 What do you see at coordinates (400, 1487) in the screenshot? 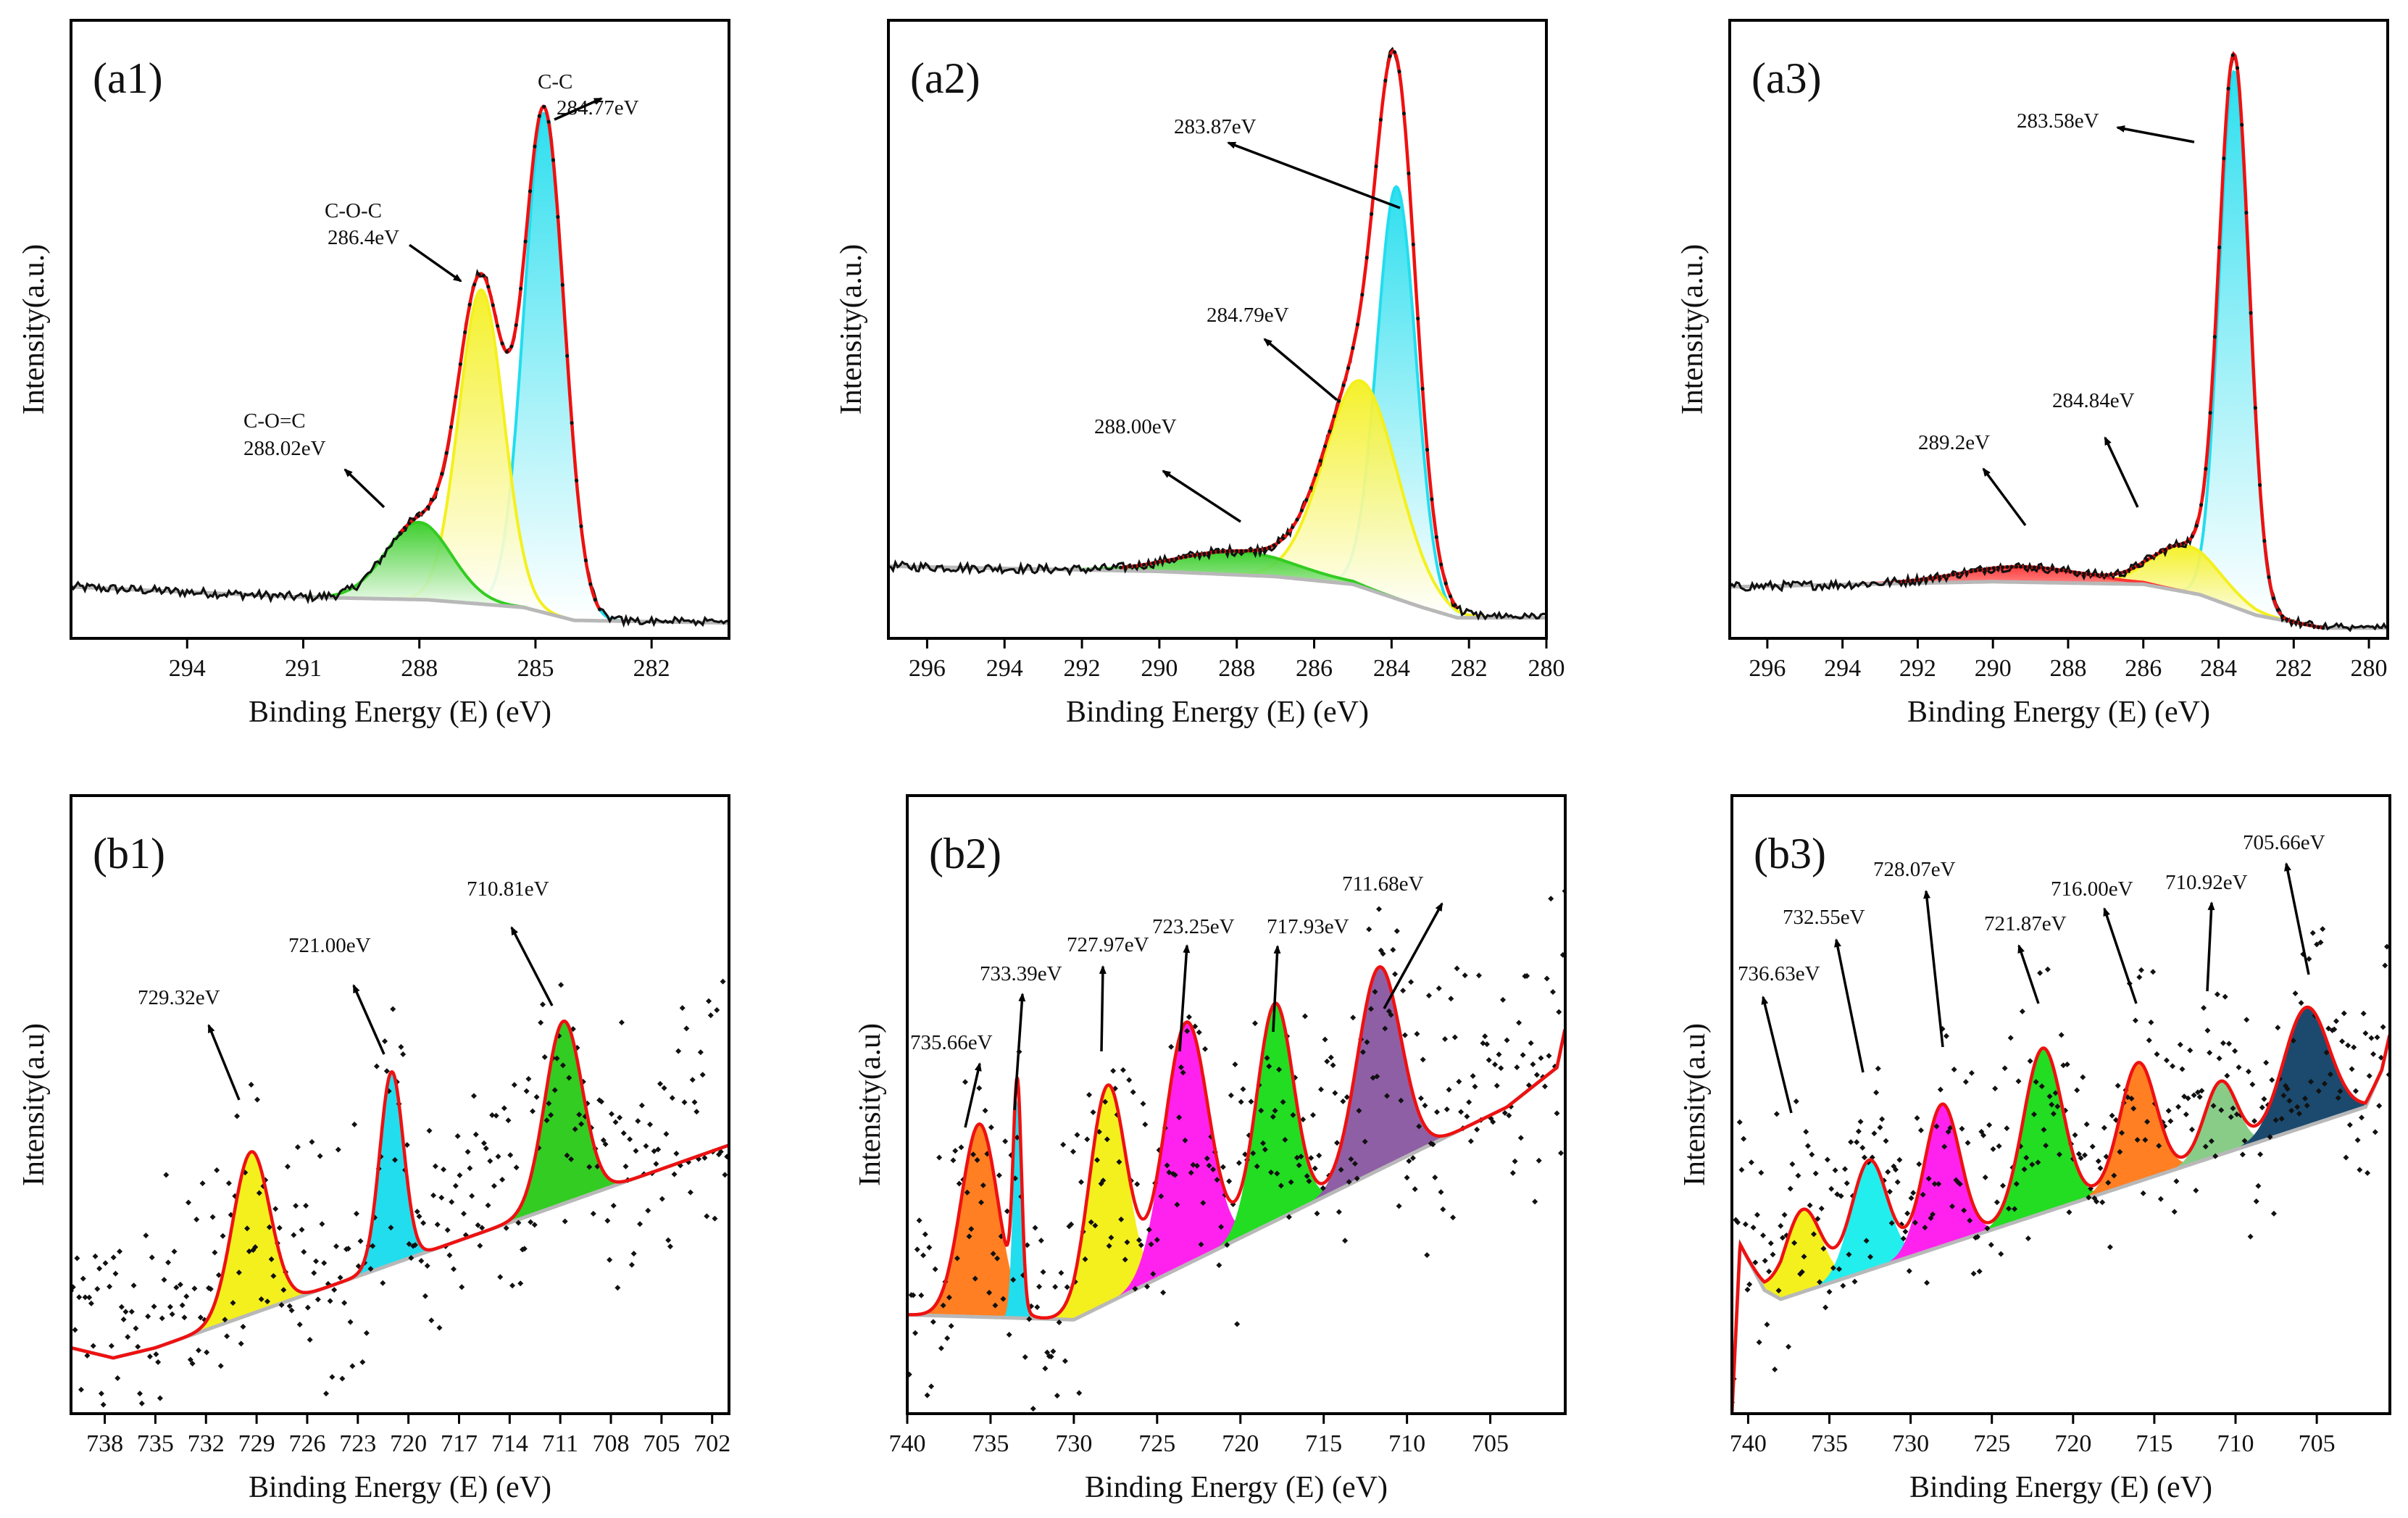
I see `x-axis-title-b1: Binding Energy (E) (eV)` at bounding box center [400, 1487].